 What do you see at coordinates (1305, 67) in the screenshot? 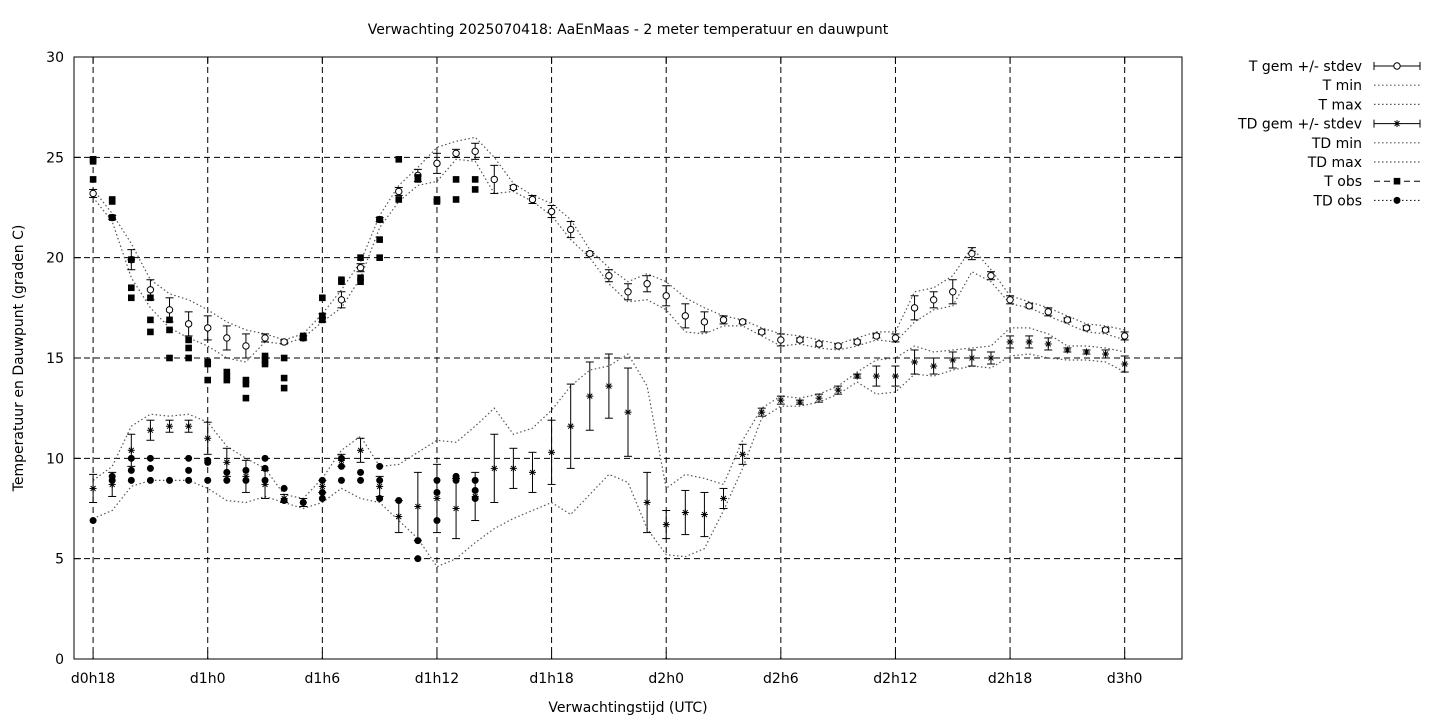
I see `legend-label-t-gem-stdev: T gem +/- stdev` at bounding box center [1305, 67].